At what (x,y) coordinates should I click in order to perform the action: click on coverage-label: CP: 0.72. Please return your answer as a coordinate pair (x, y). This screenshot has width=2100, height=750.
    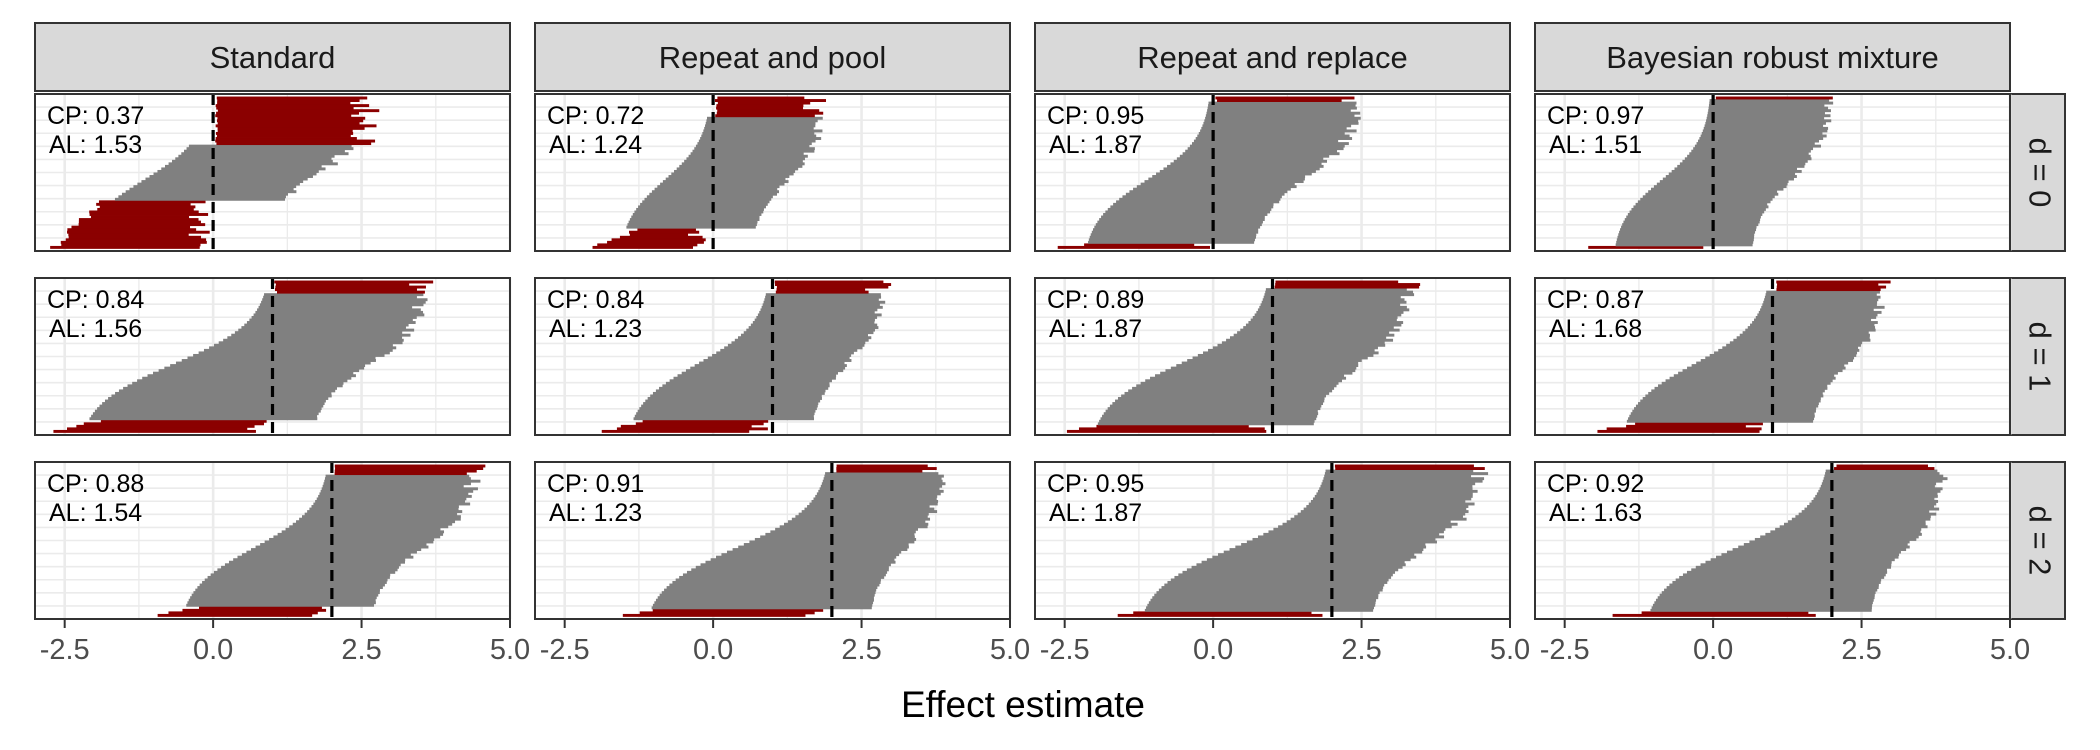
    Looking at the image, I should click on (595, 116).